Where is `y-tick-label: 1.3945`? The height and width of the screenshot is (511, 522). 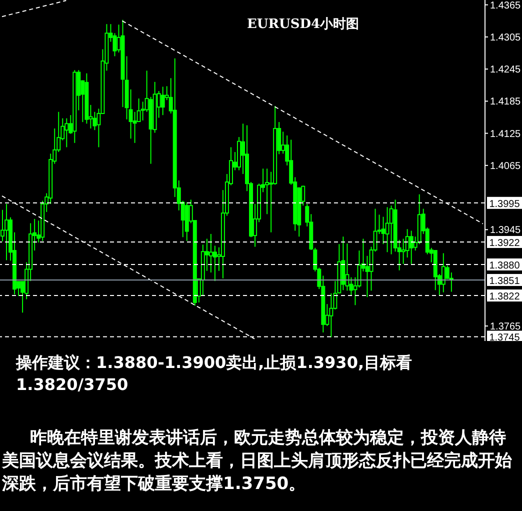
y-tick-label: 1.3945 is located at coordinates (506, 230).